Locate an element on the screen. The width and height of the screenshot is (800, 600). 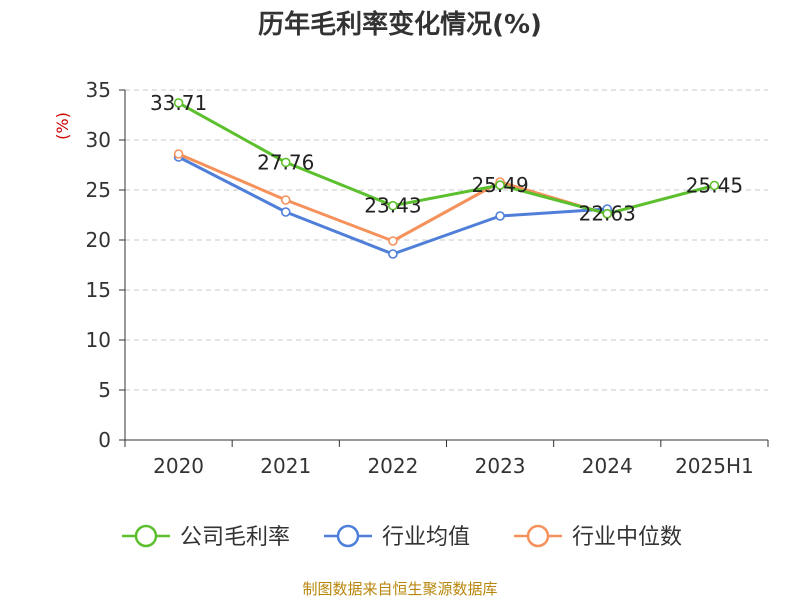
data-label: 27.76 is located at coordinates (285, 162).